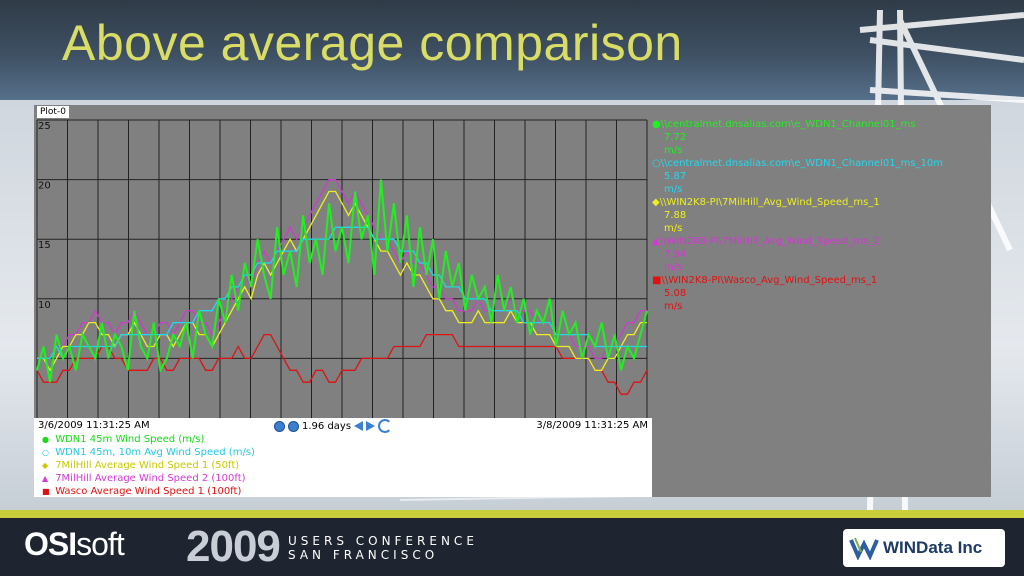 Image resolution: width=1024 pixels, height=576 pixels. Describe the element at coordinates (74, 544) in the screenshot. I see `osisoft-logo: OSIsoft` at that location.